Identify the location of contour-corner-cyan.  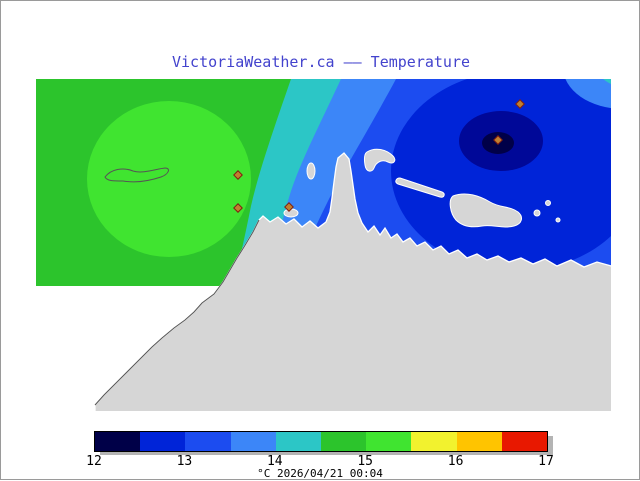
(607, 82).